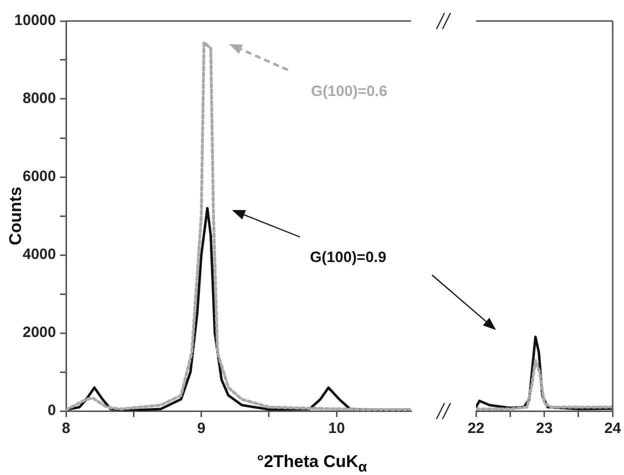 The image size is (624, 475). I want to click on y-tick-label: 2000, so click(39, 333).